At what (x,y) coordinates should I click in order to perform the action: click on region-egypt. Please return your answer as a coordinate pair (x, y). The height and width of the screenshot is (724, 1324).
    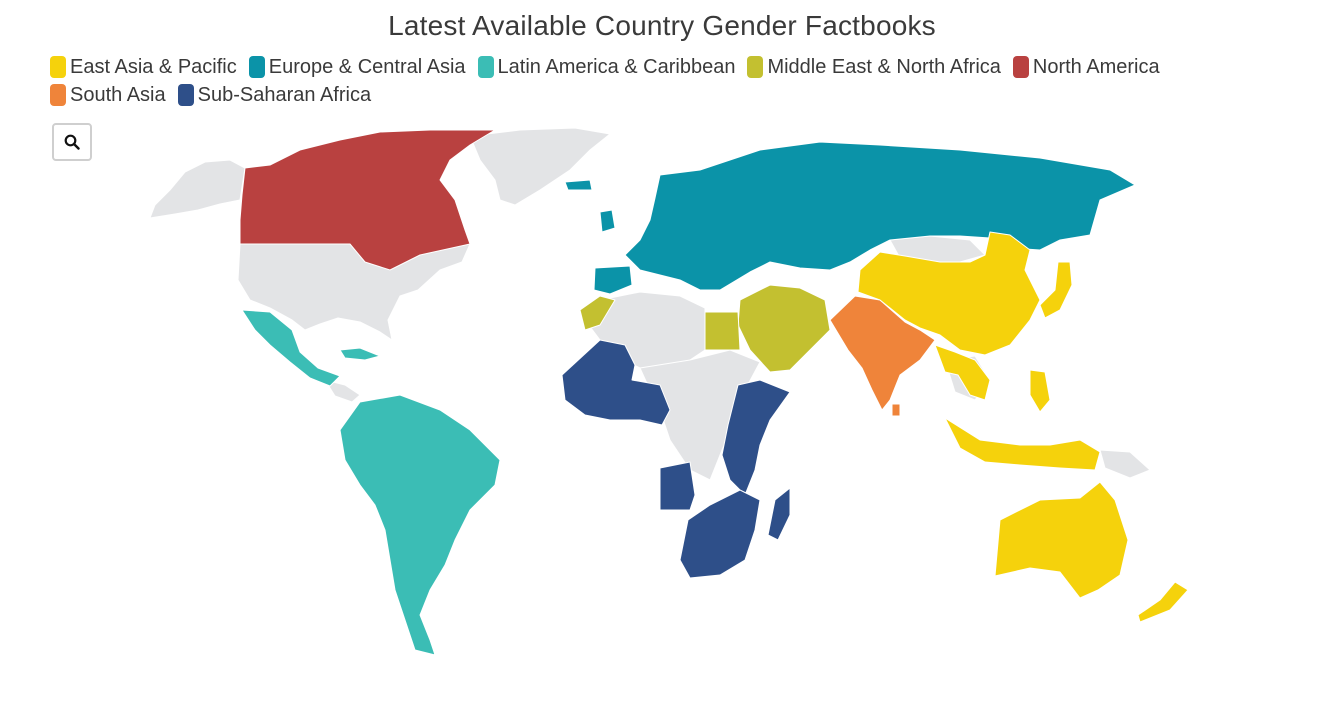
    Looking at the image, I should click on (722, 331).